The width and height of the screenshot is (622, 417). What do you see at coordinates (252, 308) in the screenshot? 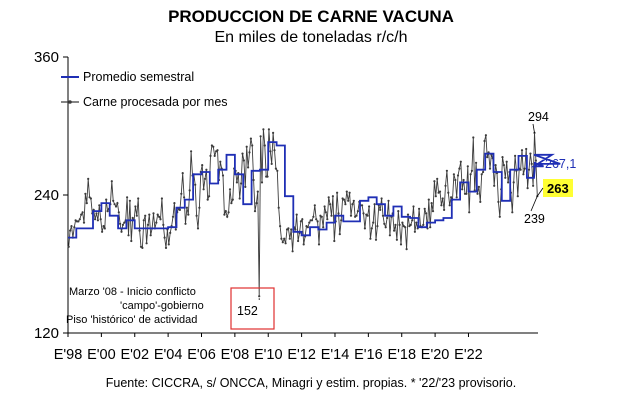
I see `min-label-box` at bounding box center [252, 308].